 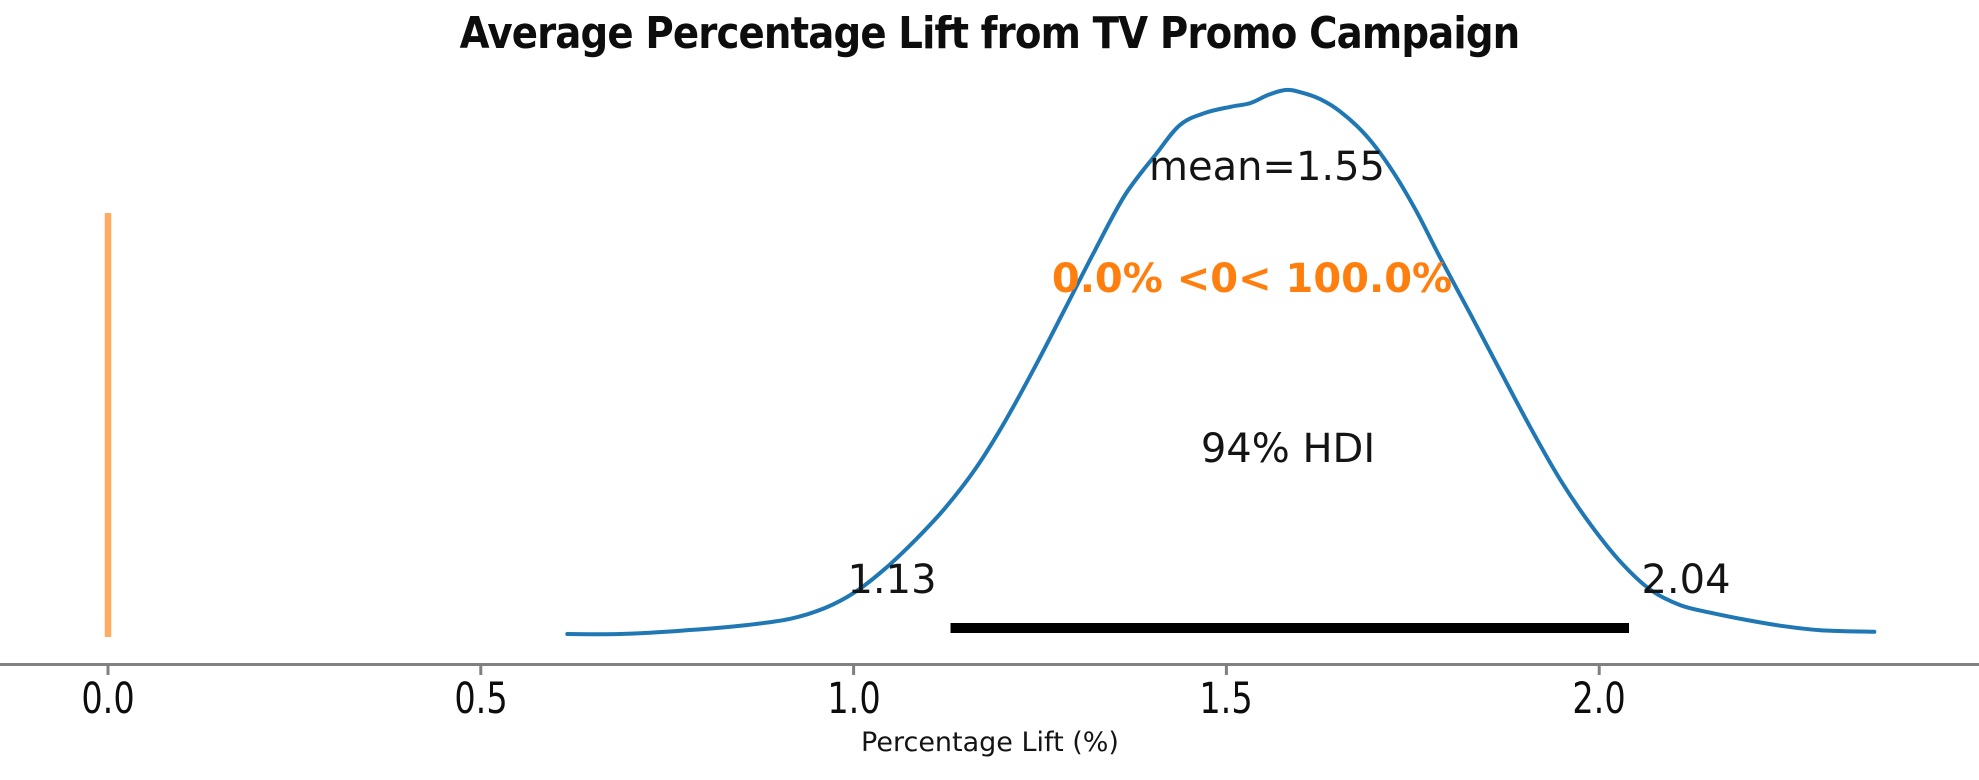 I want to click on hdi-probability-label: 94% HDI, so click(x=1288, y=449).